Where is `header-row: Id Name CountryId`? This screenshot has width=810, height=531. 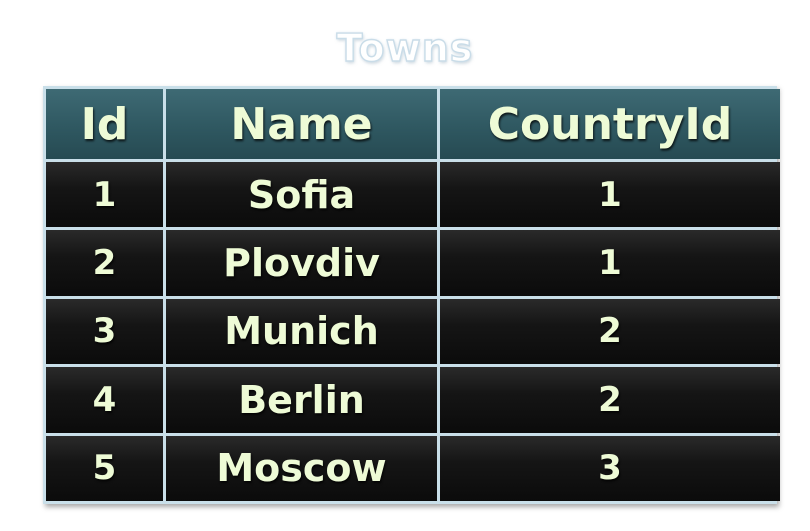 header-row: Id Name CountryId is located at coordinates (413, 124).